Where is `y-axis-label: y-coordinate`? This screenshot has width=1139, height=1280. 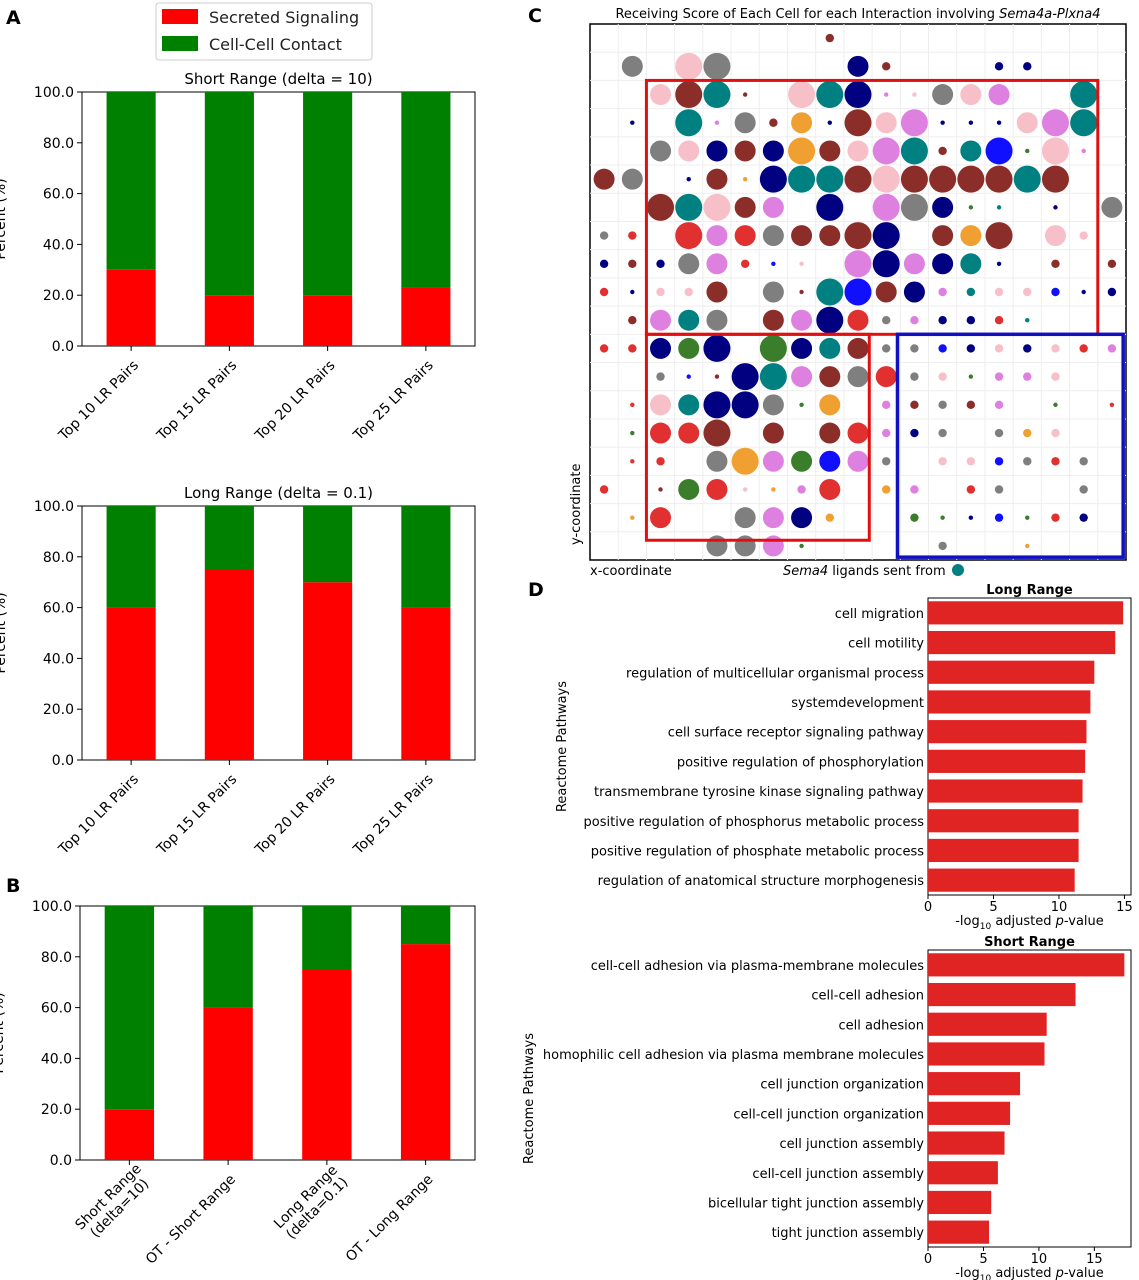
y-axis-label: y-coordinate is located at coordinates (576, 505).